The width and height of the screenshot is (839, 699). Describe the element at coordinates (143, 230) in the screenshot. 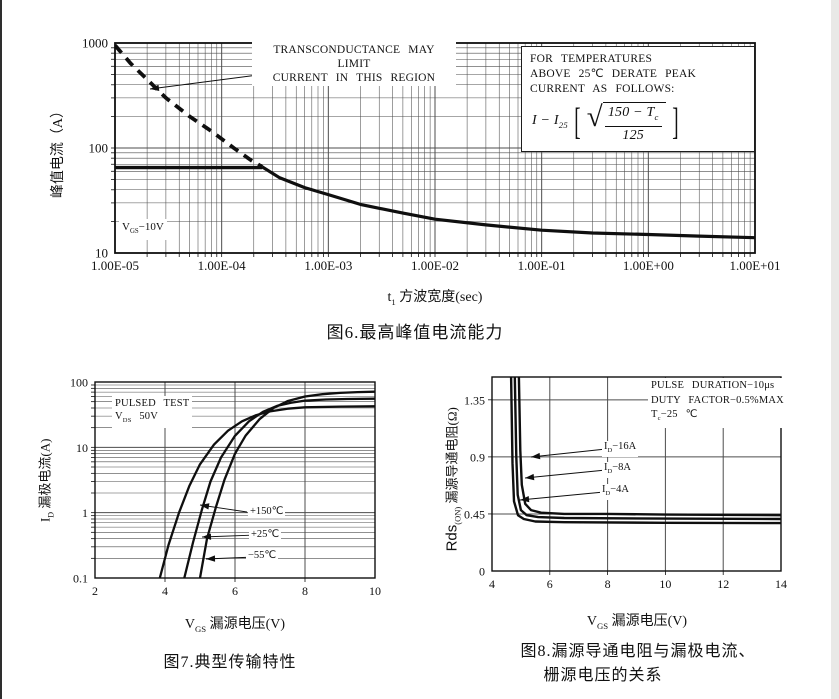

I see `fig6-vgs-condition: VGS−10V` at that location.